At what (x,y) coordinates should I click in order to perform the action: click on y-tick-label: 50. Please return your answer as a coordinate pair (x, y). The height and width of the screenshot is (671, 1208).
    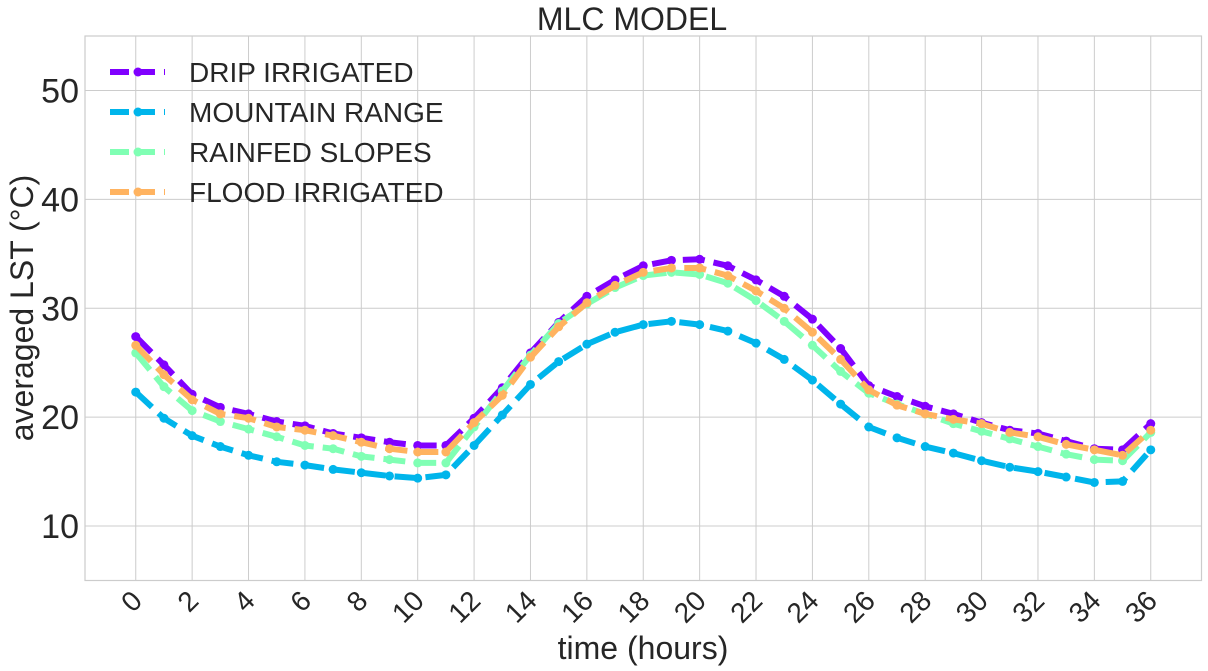
    Looking at the image, I should click on (60, 91).